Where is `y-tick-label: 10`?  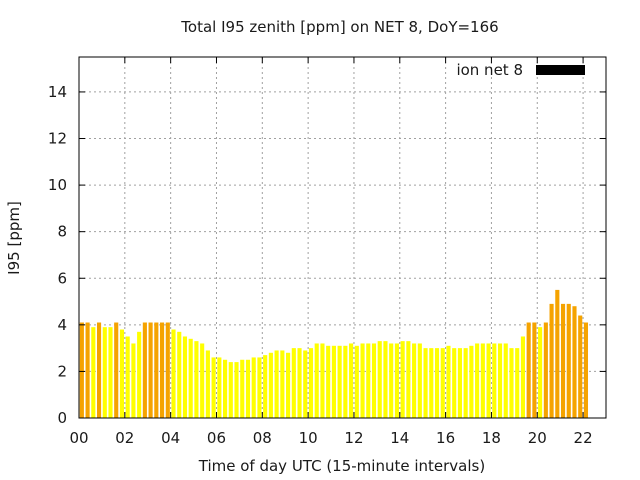 y-tick-label: 10 is located at coordinates (57, 185).